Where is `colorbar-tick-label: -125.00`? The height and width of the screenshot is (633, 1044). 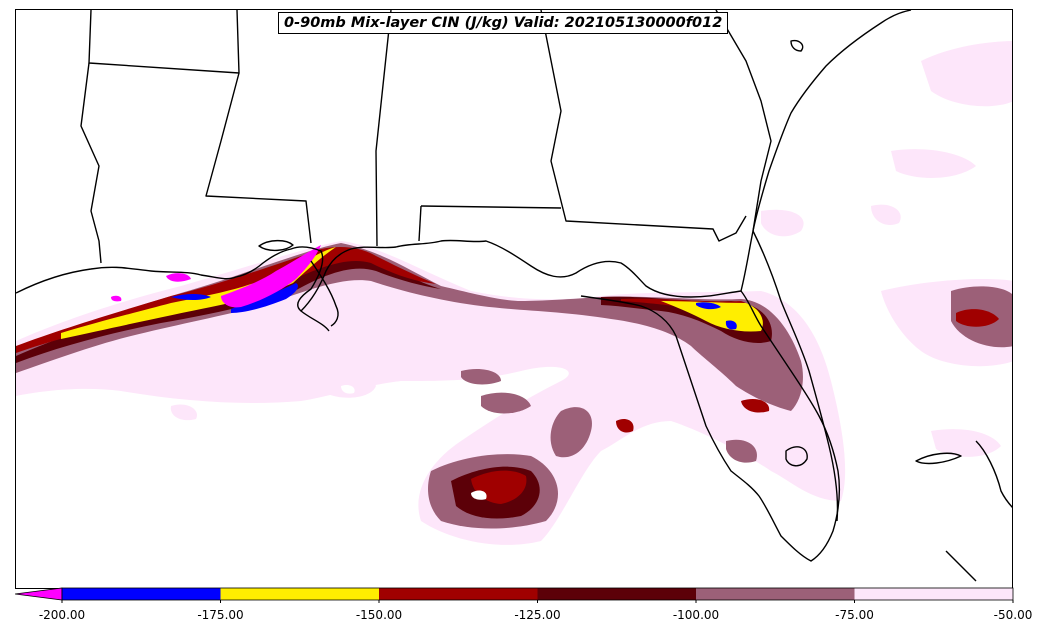 colorbar-tick-label: -125.00 is located at coordinates (537, 615).